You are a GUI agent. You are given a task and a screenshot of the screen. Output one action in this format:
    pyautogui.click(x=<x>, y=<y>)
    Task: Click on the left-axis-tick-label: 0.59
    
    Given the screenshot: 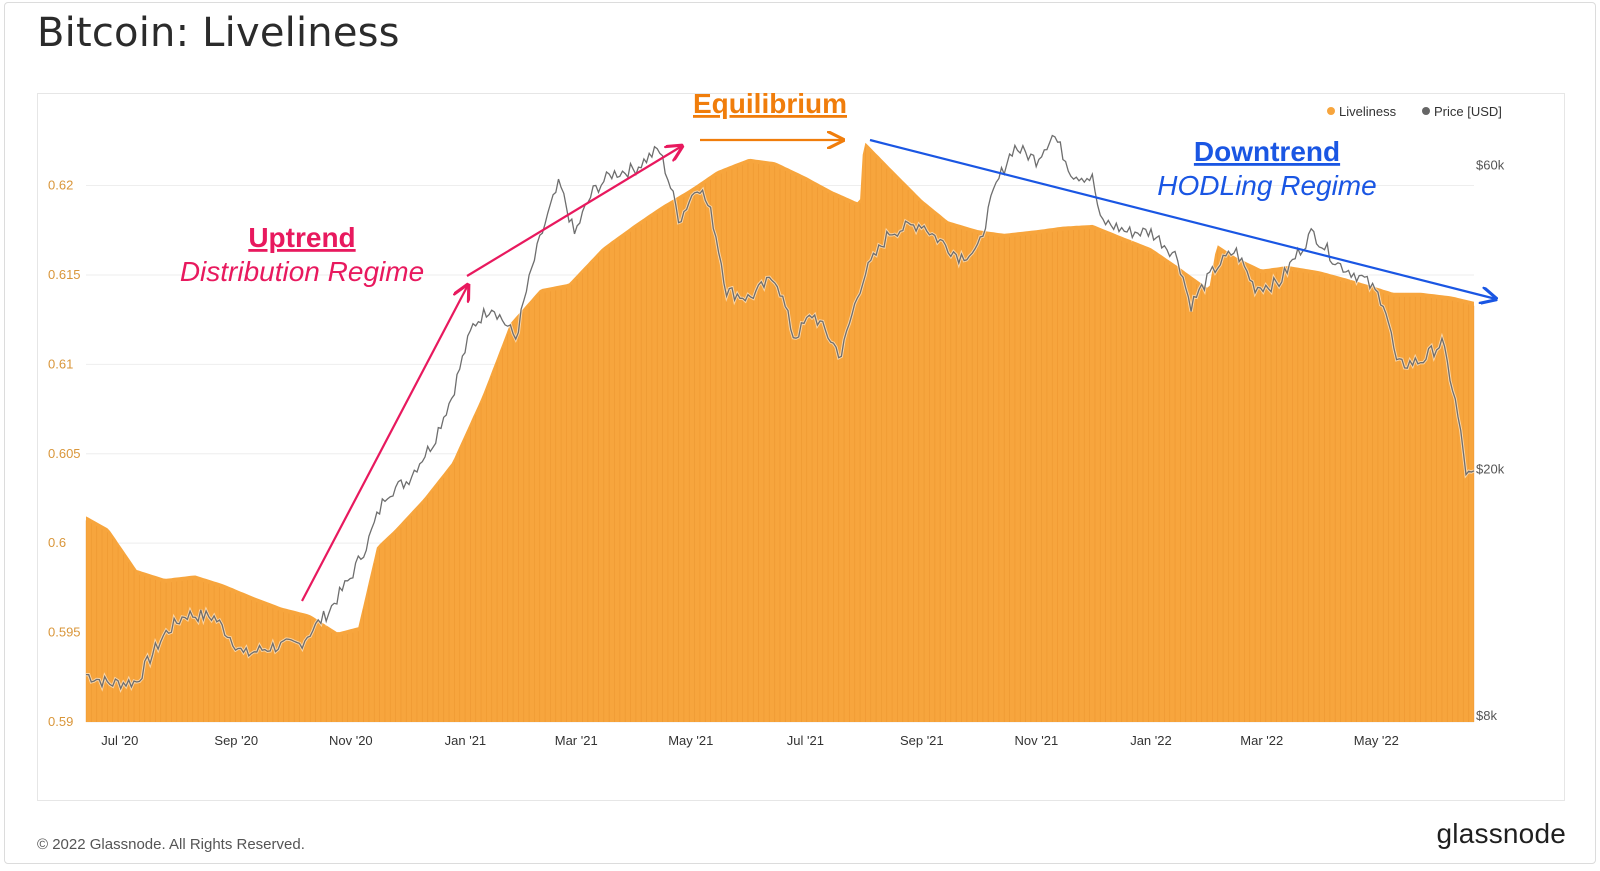 What is the action you would take?
    pyautogui.click(x=60, y=721)
    